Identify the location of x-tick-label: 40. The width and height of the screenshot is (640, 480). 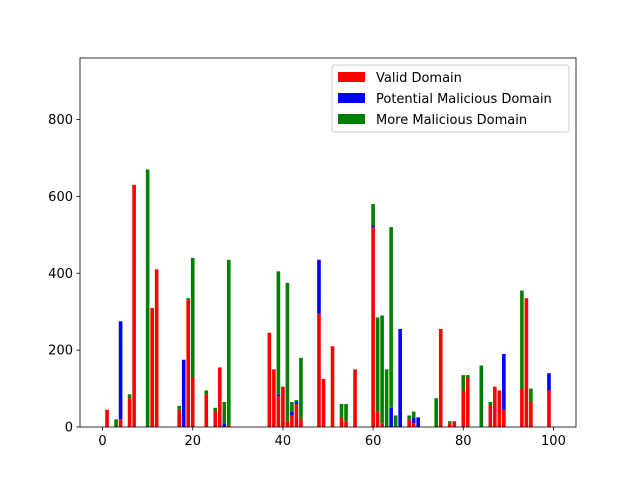
(283, 441).